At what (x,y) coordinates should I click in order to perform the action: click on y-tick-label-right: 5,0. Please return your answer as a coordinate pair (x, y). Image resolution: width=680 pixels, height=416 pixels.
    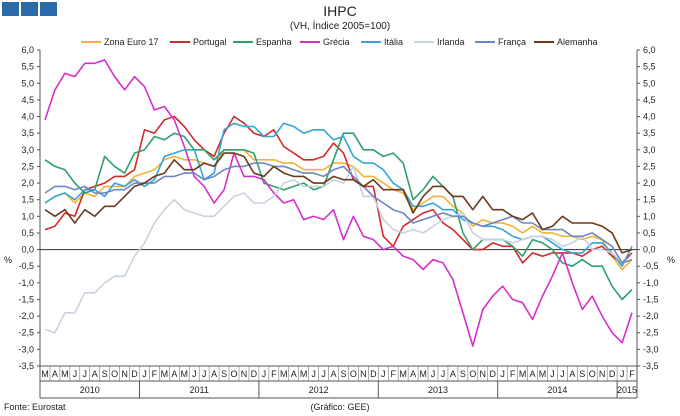
    Looking at the image, I should click on (649, 83).